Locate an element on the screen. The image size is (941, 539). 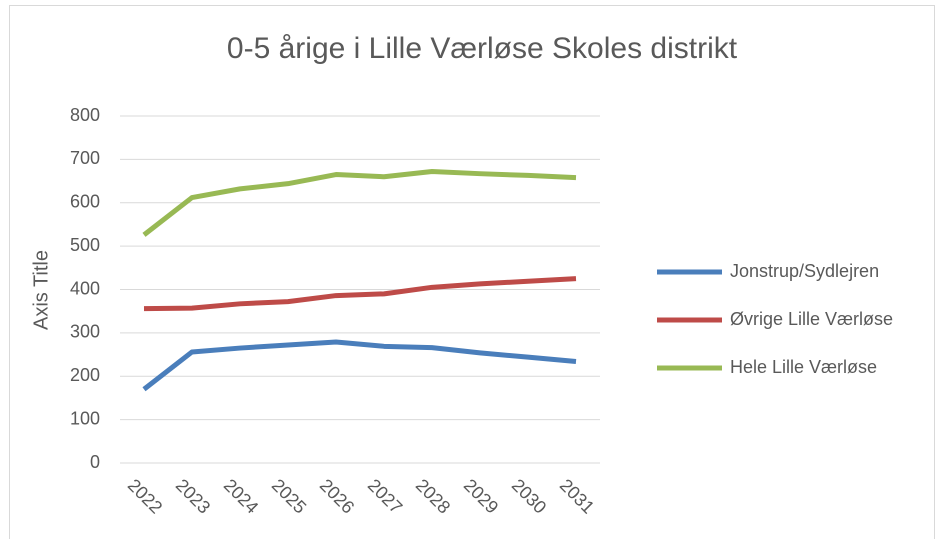
y-axis-title: Axis Title is located at coordinates (41, 290).